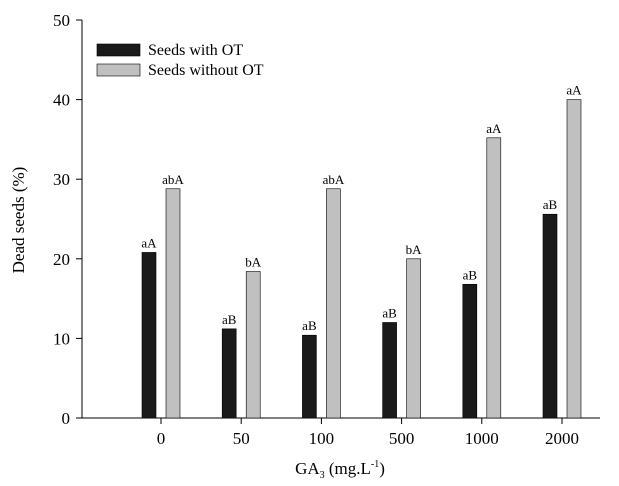 The image size is (619, 486). What do you see at coordinates (482, 438) in the screenshot?
I see `x-tick-label: 1000` at bounding box center [482, 438].